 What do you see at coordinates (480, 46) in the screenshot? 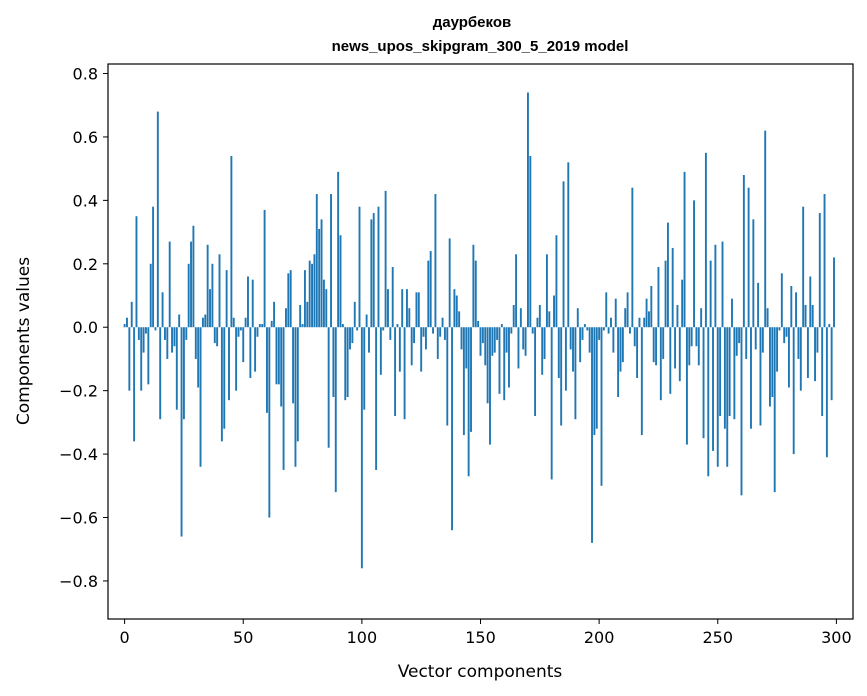
I see `chart-subtitle: news_upos_skipgram_300_5_2019 model` at bounding box center [480, 46].